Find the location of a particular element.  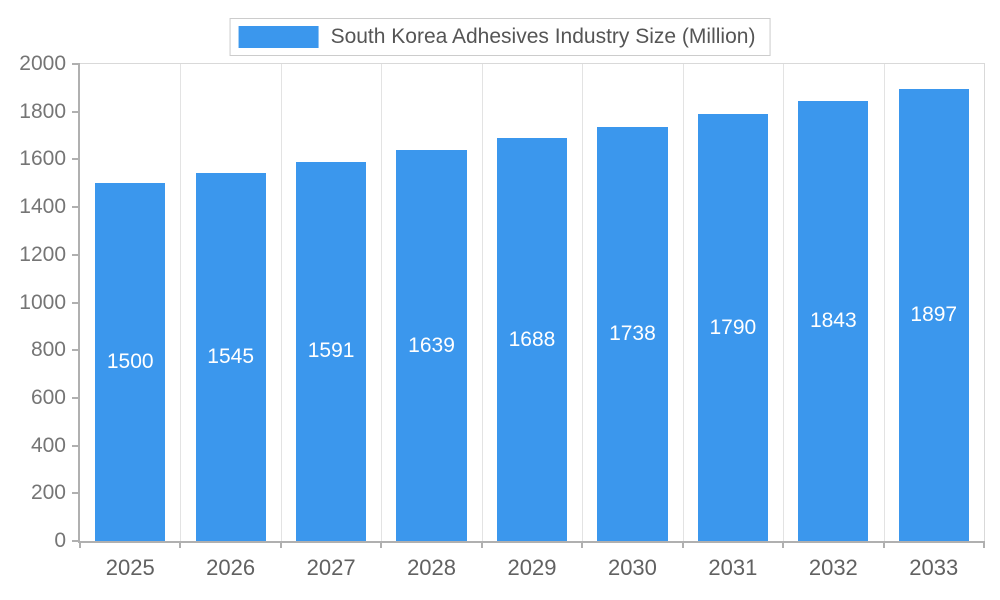

y-axis-tick-label: 2000 is located at coordinates (42, 63).